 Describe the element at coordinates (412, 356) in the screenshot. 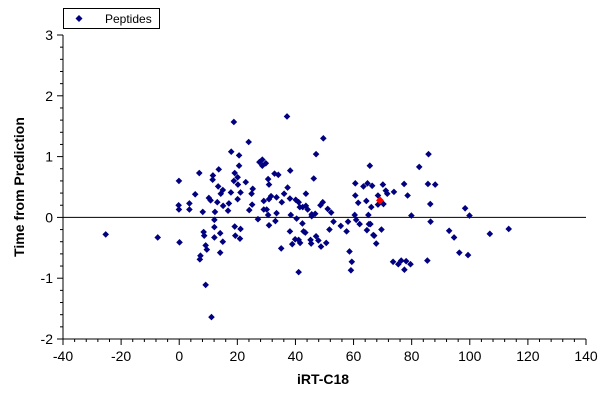

I see `x-tick-label: 80` at that location.